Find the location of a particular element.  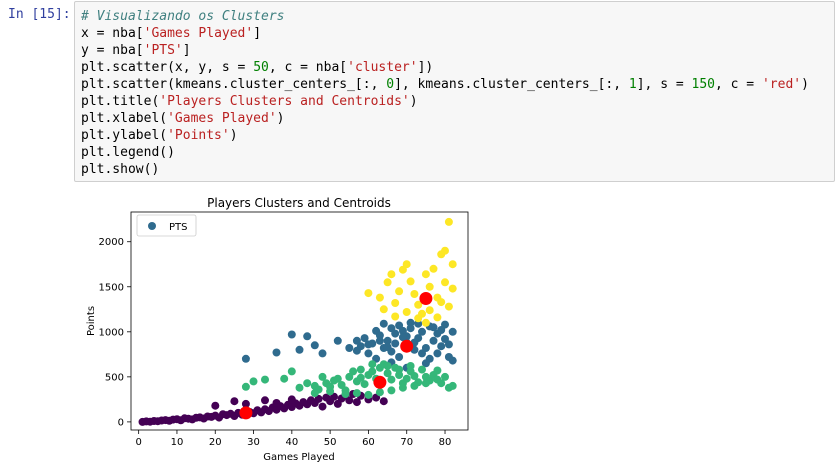

y-tick-label: 1500 is located at coordinates (111, 287).